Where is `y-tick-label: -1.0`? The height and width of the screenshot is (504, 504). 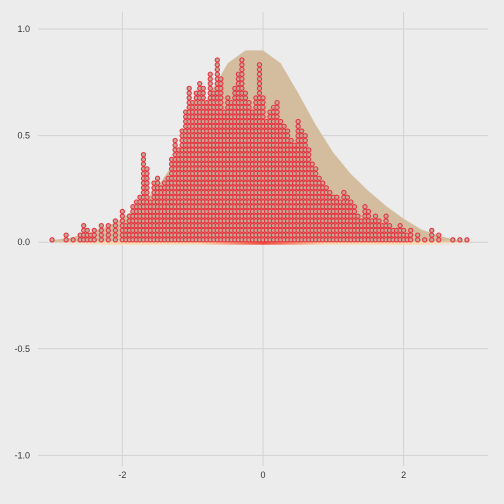
y-tick-label: -1.0 is located at coordinates (22, 455).